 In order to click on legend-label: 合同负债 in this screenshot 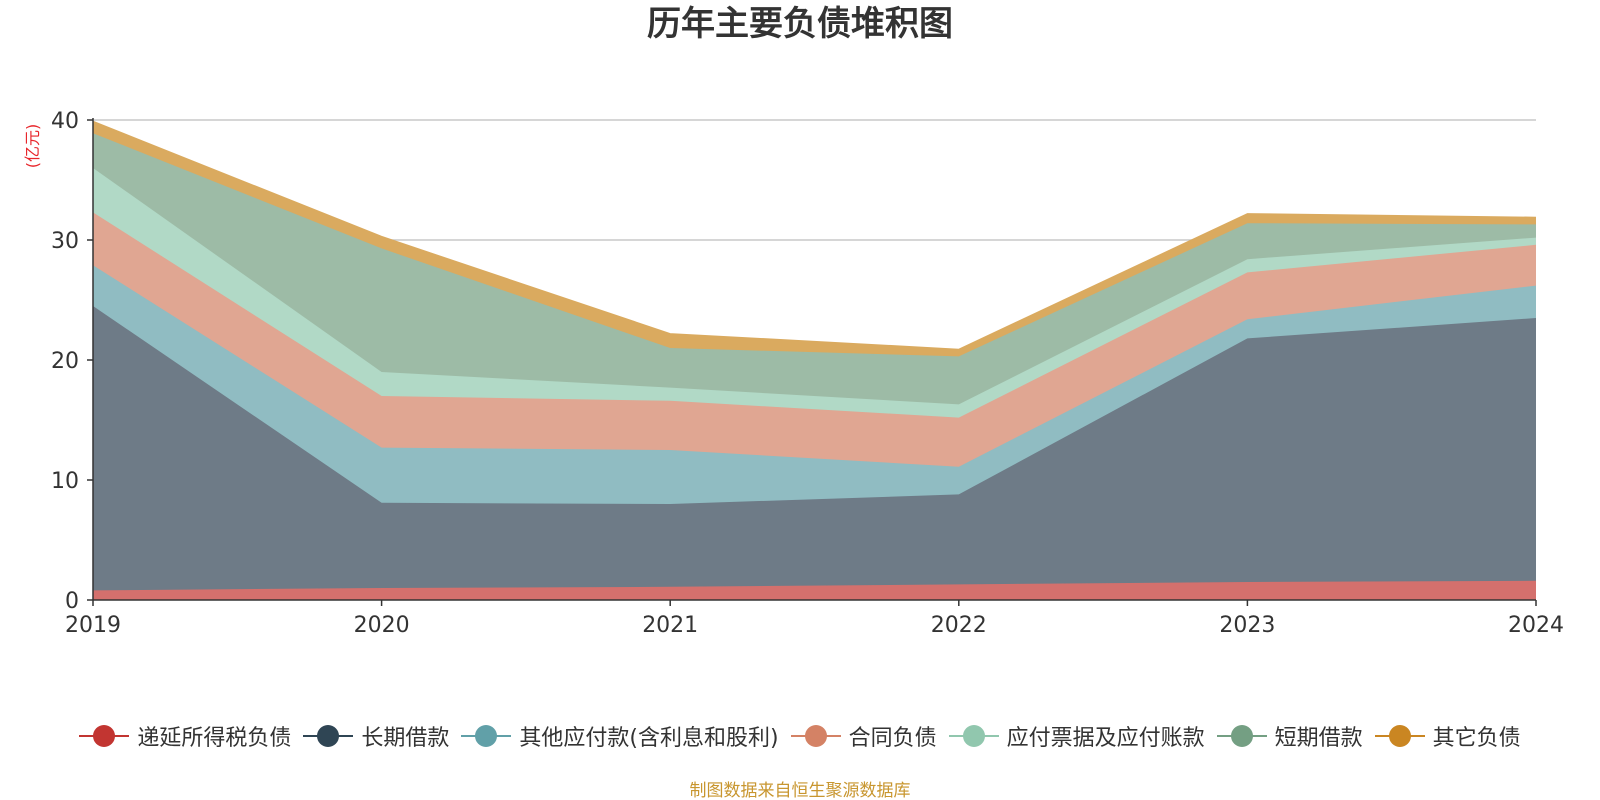, I will do `click(892, 738)`.